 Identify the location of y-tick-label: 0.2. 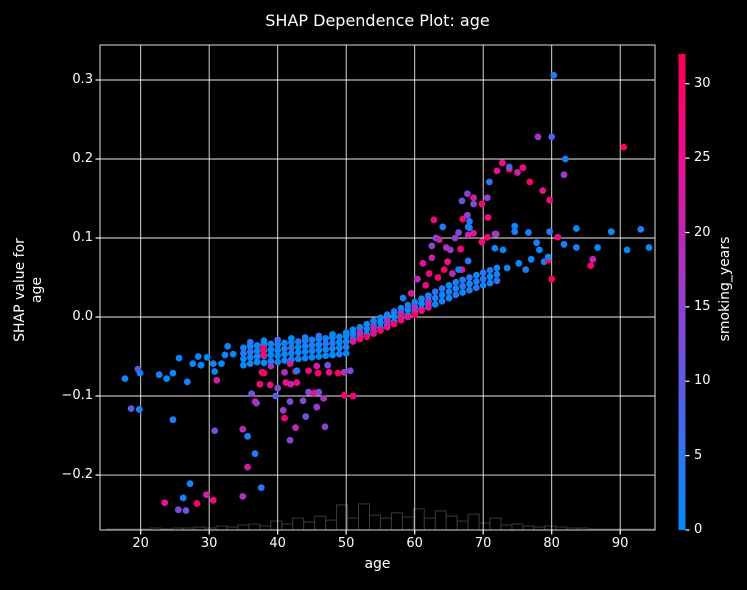
(82, 158).